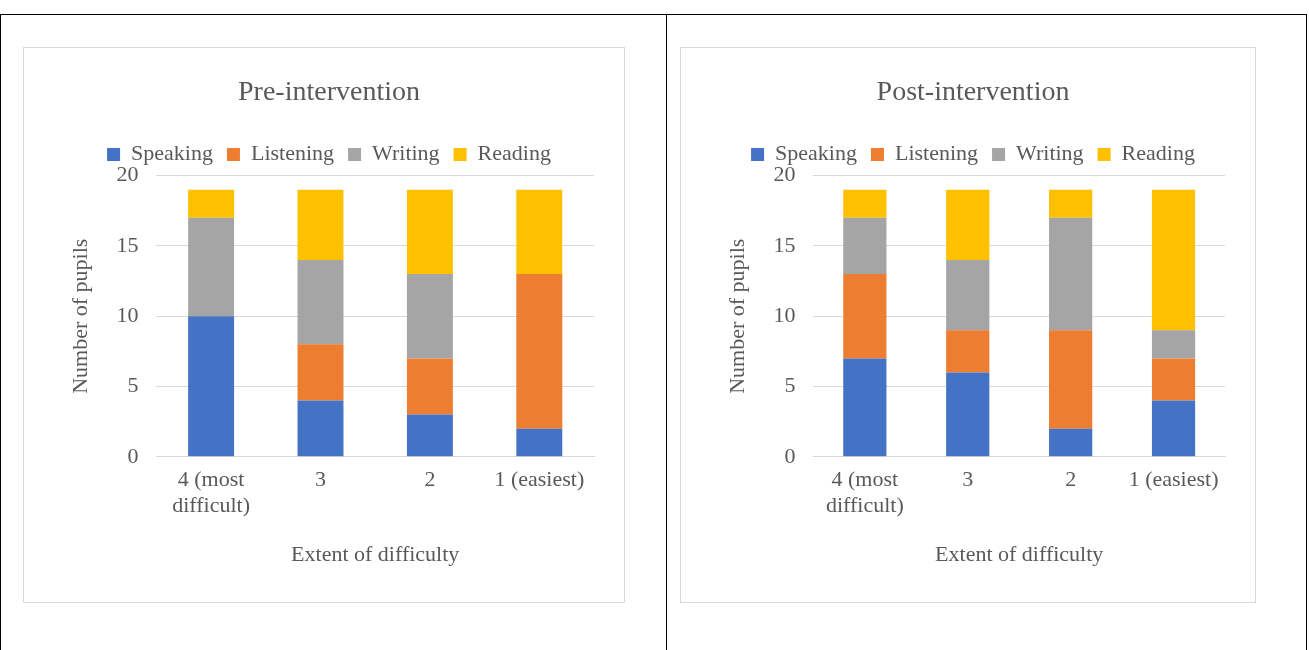  What do you see at coordinates (816, 153) in the screenshot?
I see `legend-label: Speaking` at bounding box center [816, 153].